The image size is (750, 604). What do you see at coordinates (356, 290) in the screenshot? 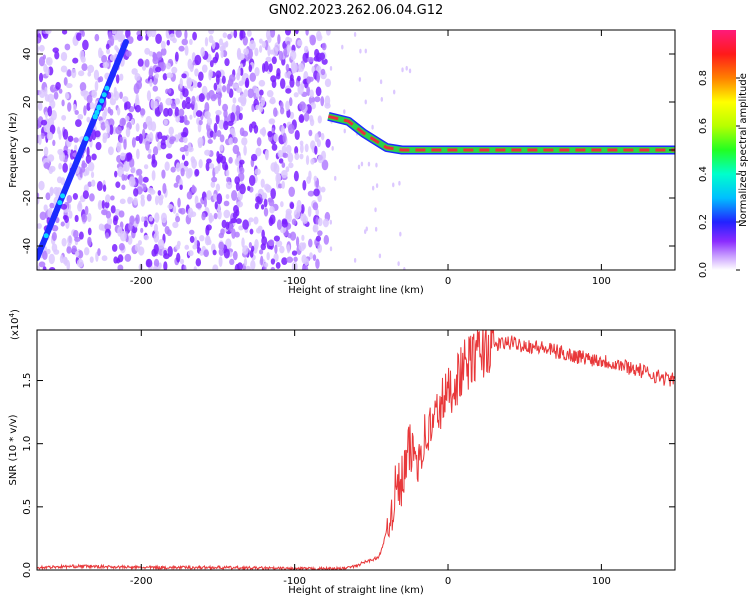
I see `spectrogram-x-label: Height of straight line (km)` at bounding box center [356, 290].